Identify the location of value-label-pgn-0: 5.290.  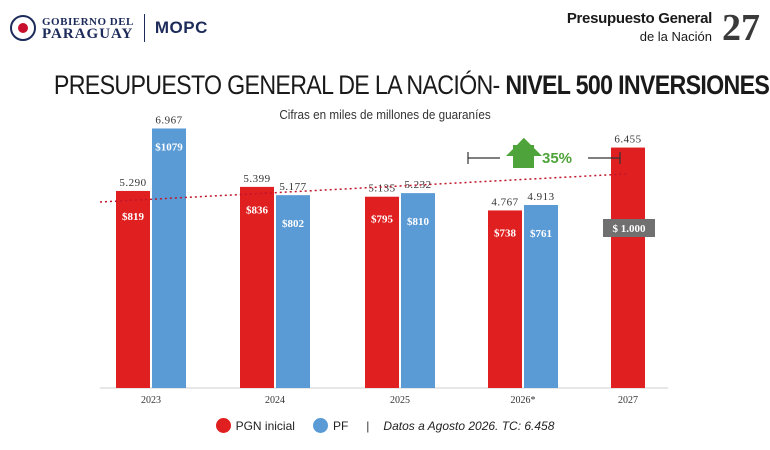
(132, 183).